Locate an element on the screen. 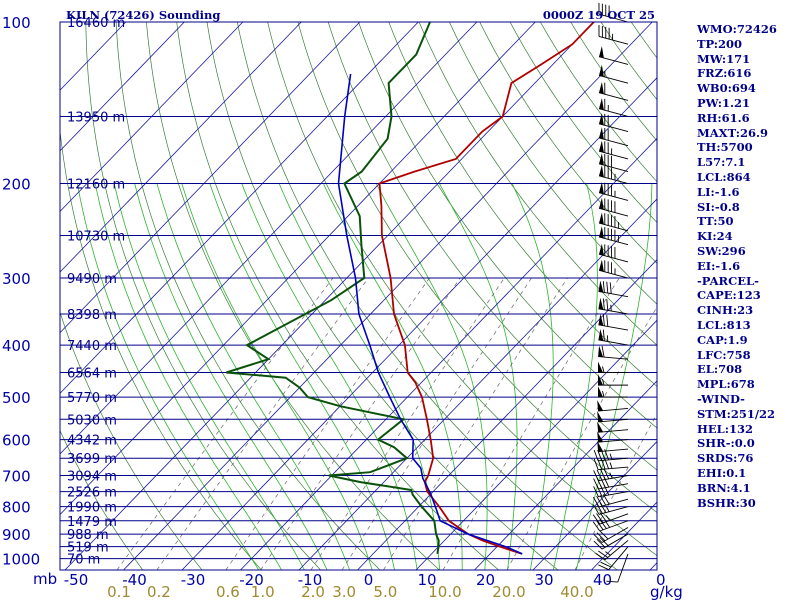  temperature-tick-label: 20 is located at coordinates (485, 580).